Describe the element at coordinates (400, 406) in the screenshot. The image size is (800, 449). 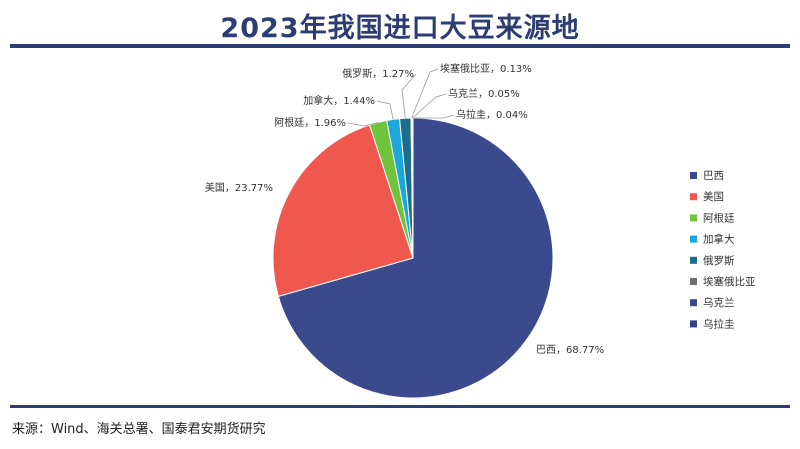
I see `footer-divider` at that location.